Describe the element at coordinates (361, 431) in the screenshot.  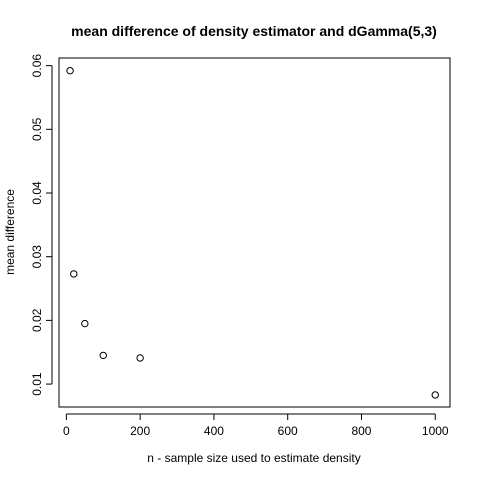
I see `x-tick-label: 800` at that location.